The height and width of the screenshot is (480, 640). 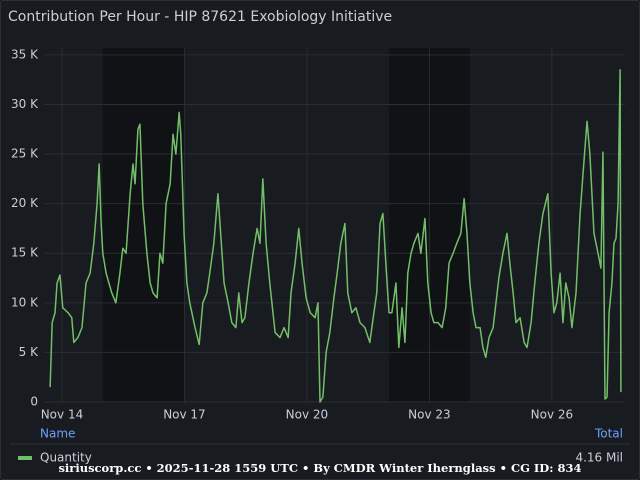 What do you see at coordinates (25, 253) in the screenshot?
I see `y-tick-label: 15 K` at bounding box center [25, 253].